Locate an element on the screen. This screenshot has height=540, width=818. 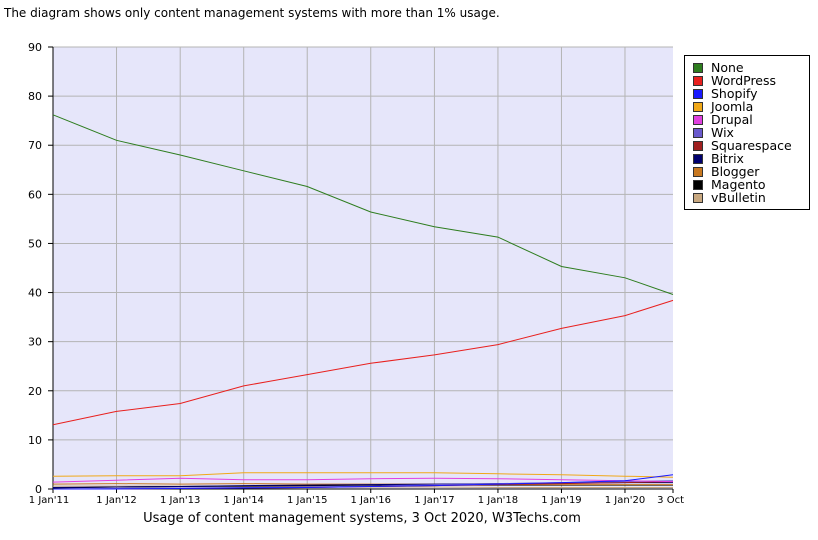
legend-item-magento: Magento is located at coordinates (751, 184).